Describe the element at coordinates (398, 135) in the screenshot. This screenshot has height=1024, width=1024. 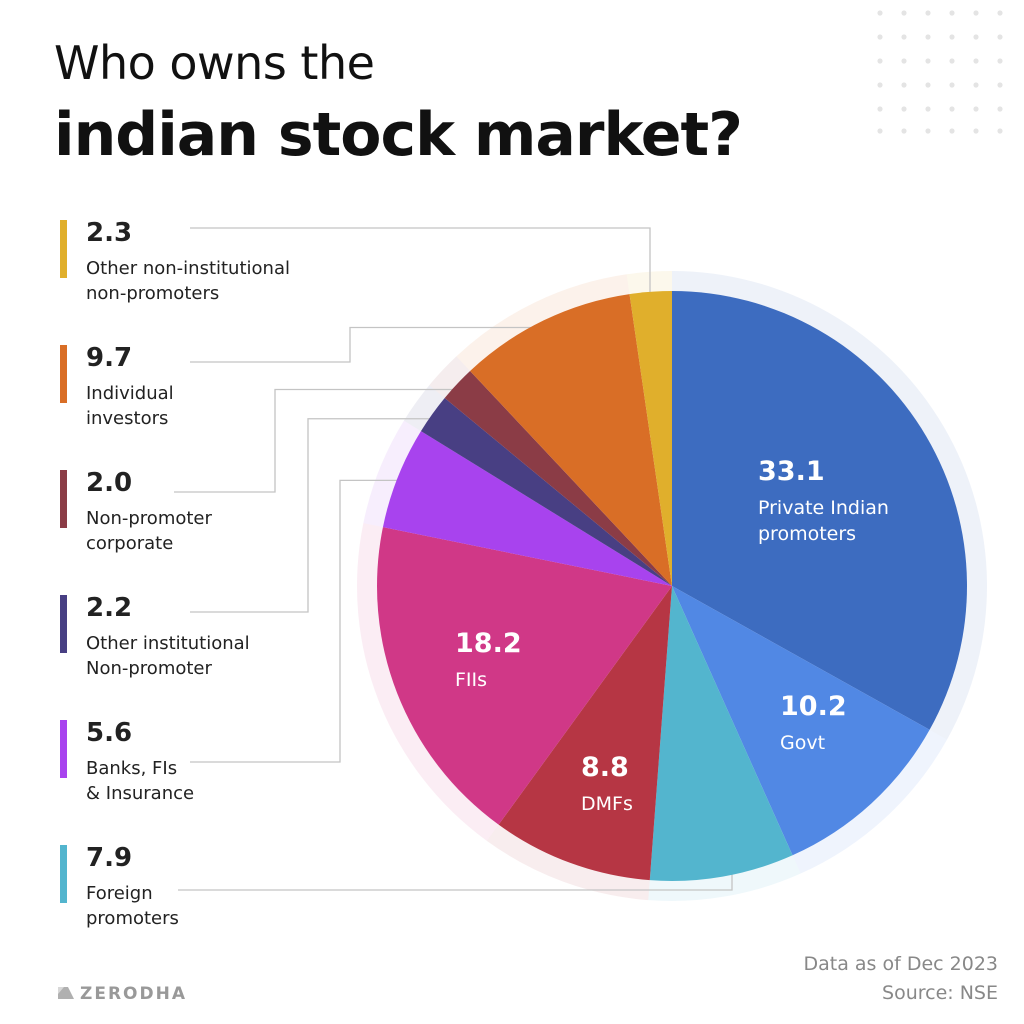
I see `page-title-line2: indian stock market?` at that location.